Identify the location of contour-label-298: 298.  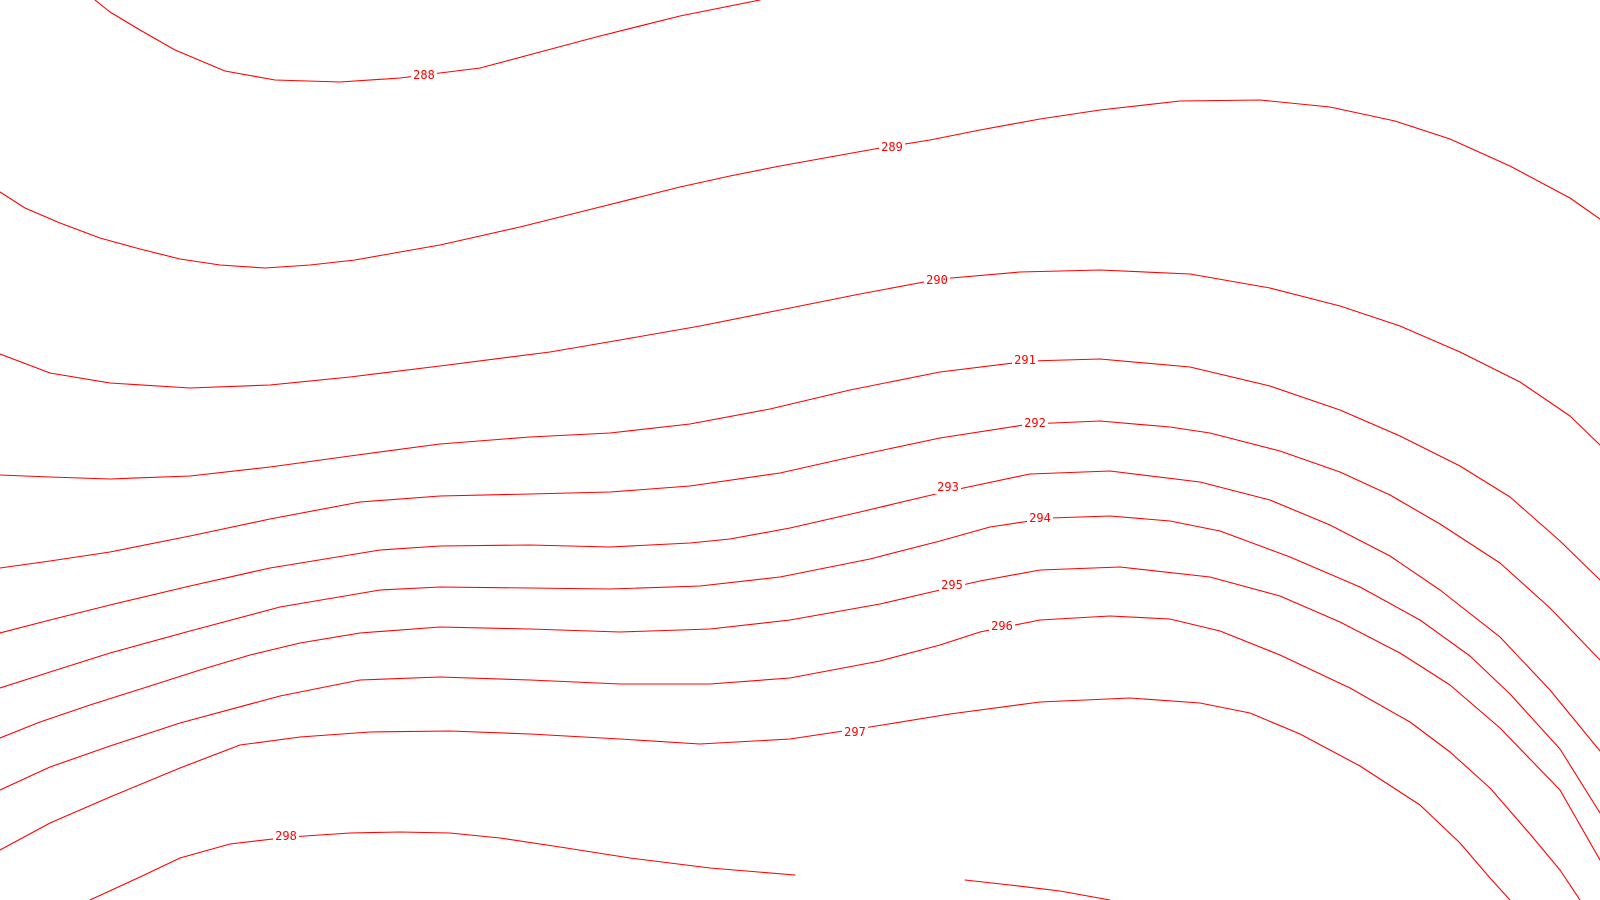
(286, 836).